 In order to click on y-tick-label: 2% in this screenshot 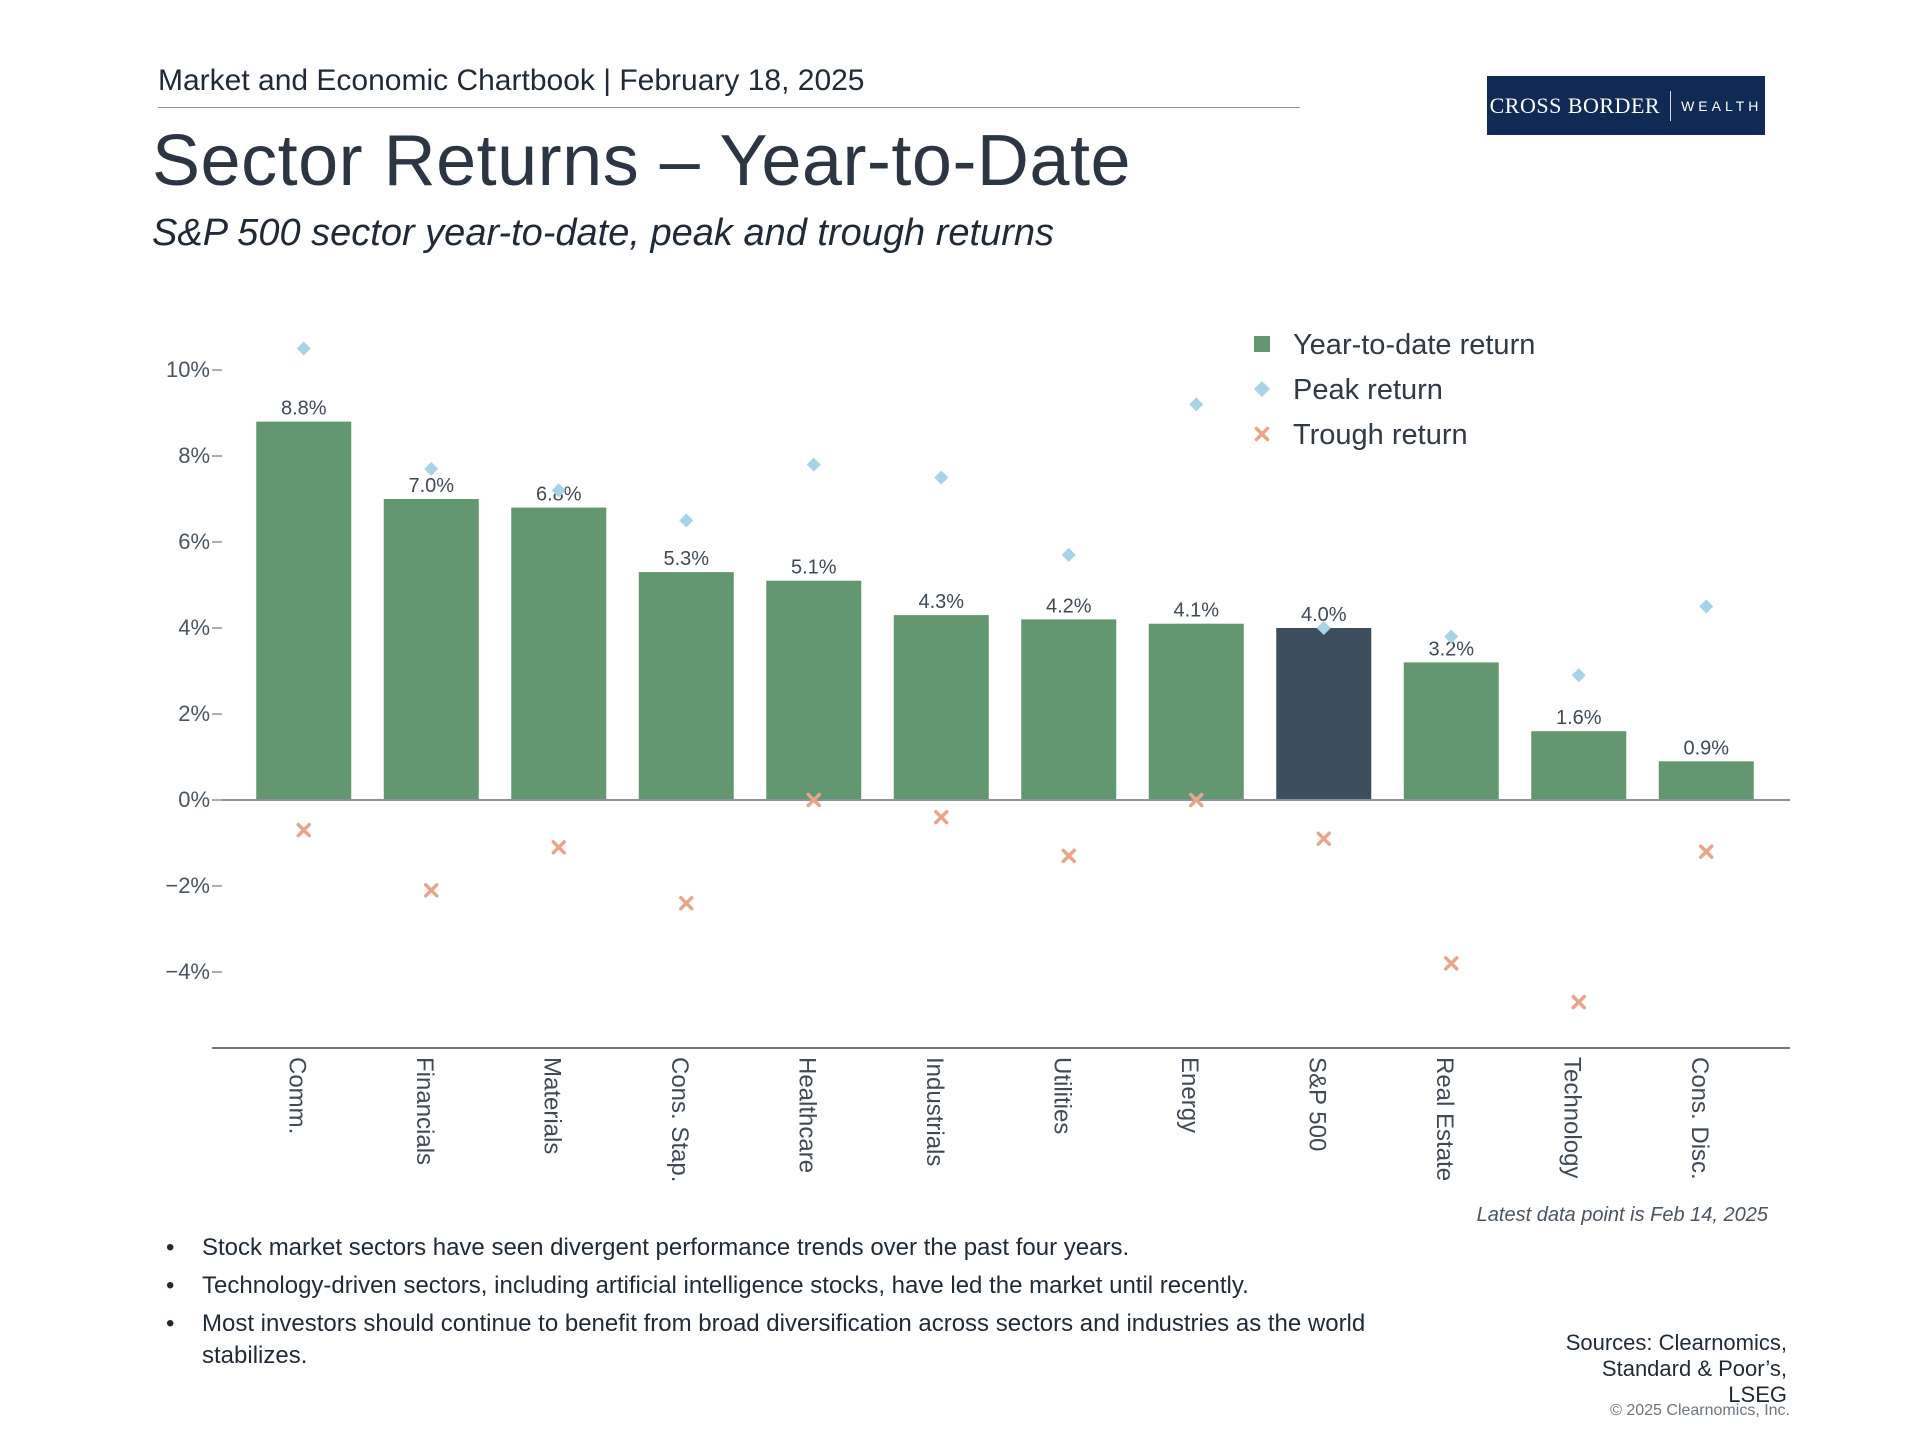, I will do `click(194, 713)`.